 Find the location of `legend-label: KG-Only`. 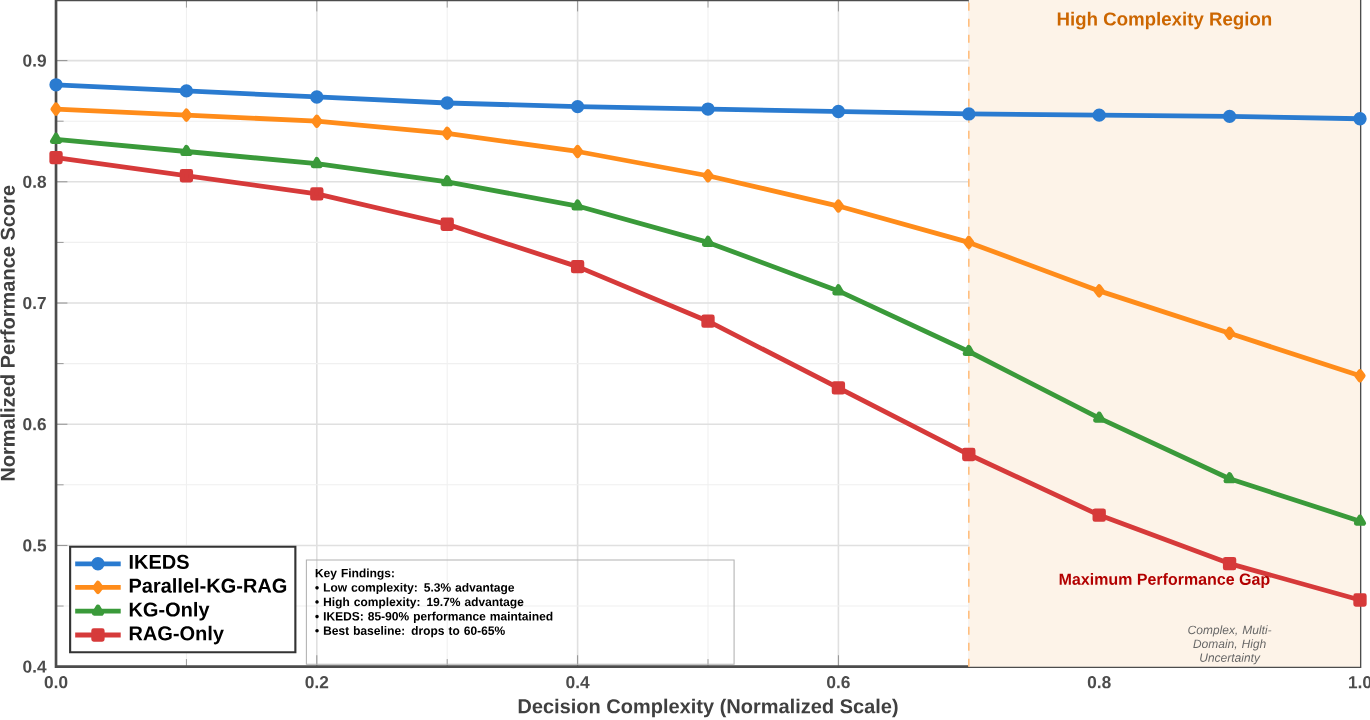

legend-label: KG-Only is located at coordinates (169, 611).